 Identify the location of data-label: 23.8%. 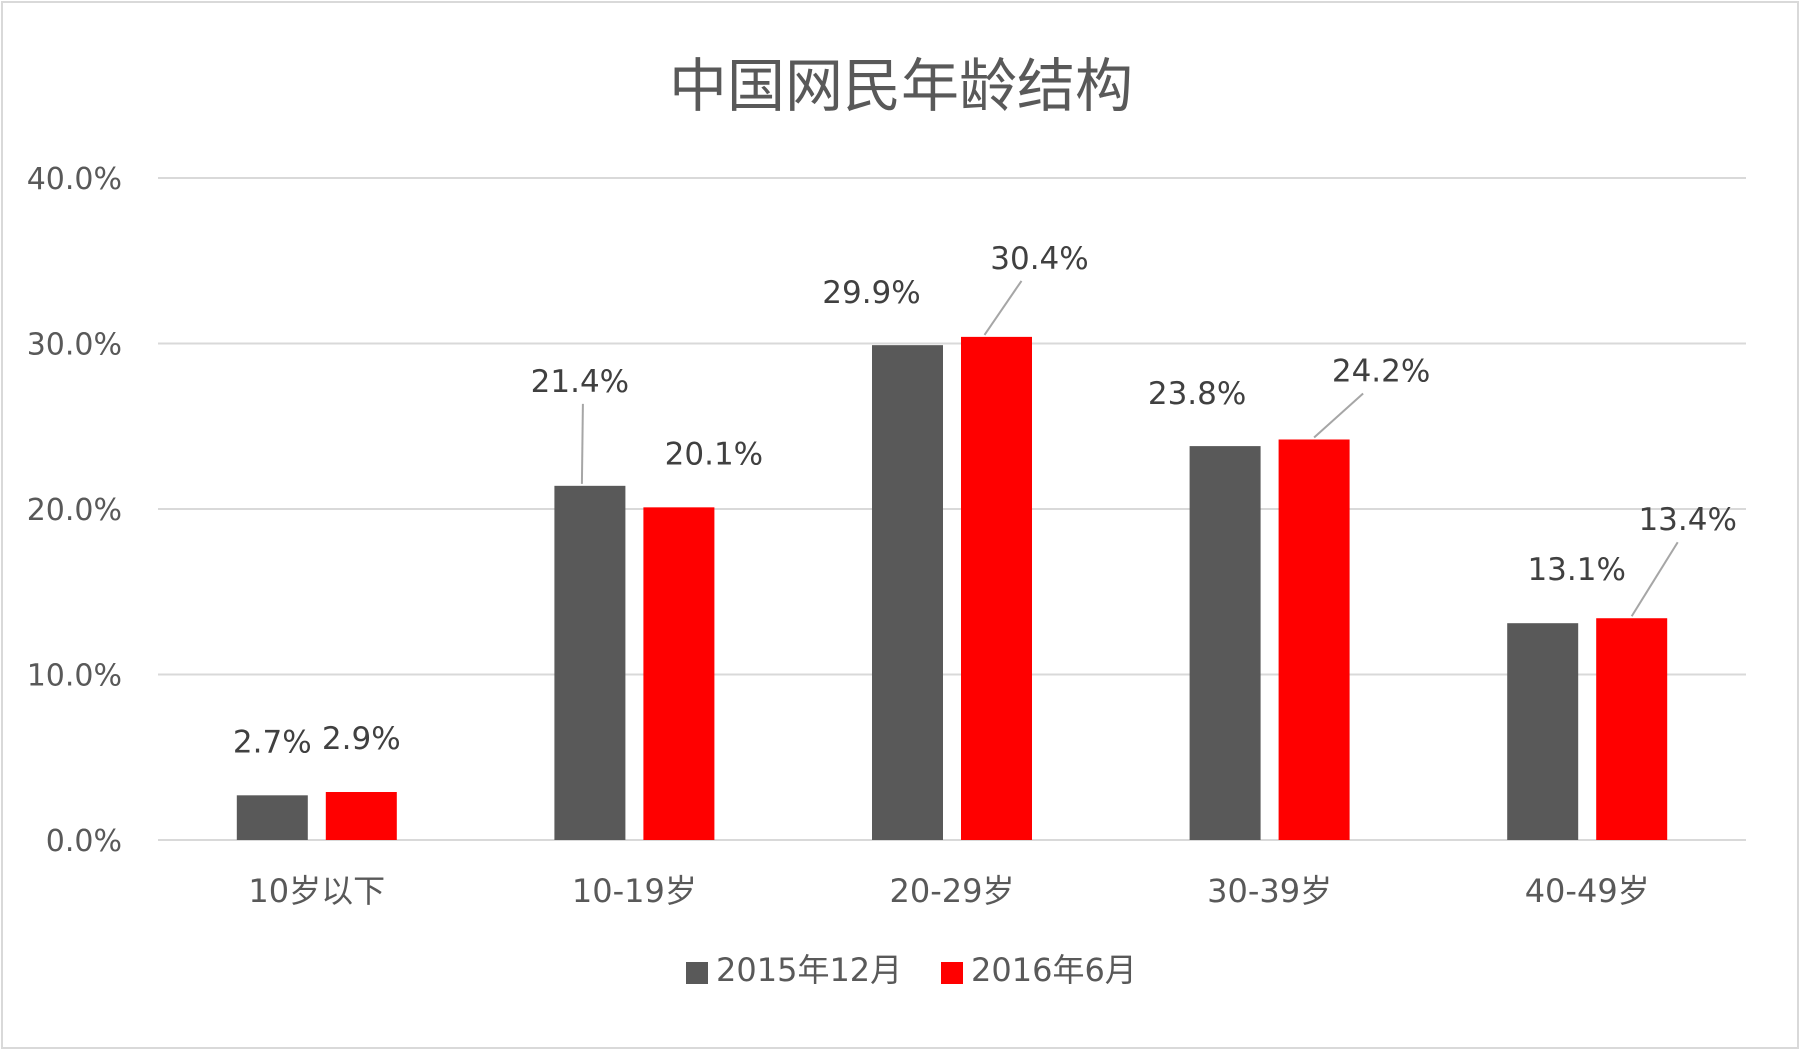
(1197, 394).